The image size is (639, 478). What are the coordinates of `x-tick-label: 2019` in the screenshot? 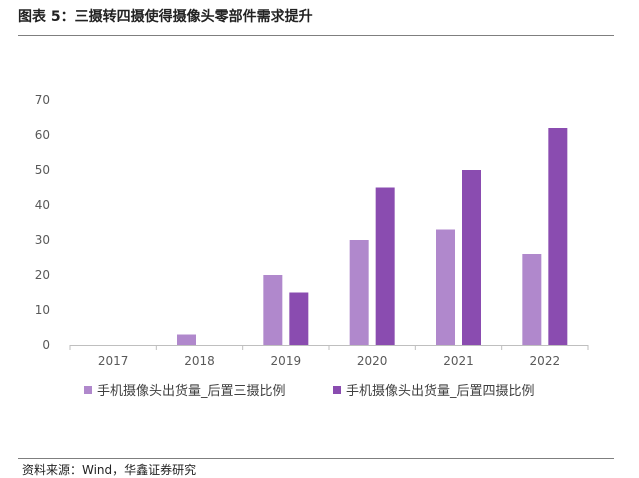 It's located at (286, 361).